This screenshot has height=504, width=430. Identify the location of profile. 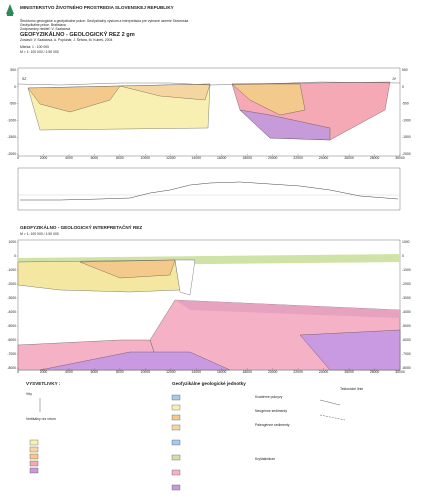
(209, 189).